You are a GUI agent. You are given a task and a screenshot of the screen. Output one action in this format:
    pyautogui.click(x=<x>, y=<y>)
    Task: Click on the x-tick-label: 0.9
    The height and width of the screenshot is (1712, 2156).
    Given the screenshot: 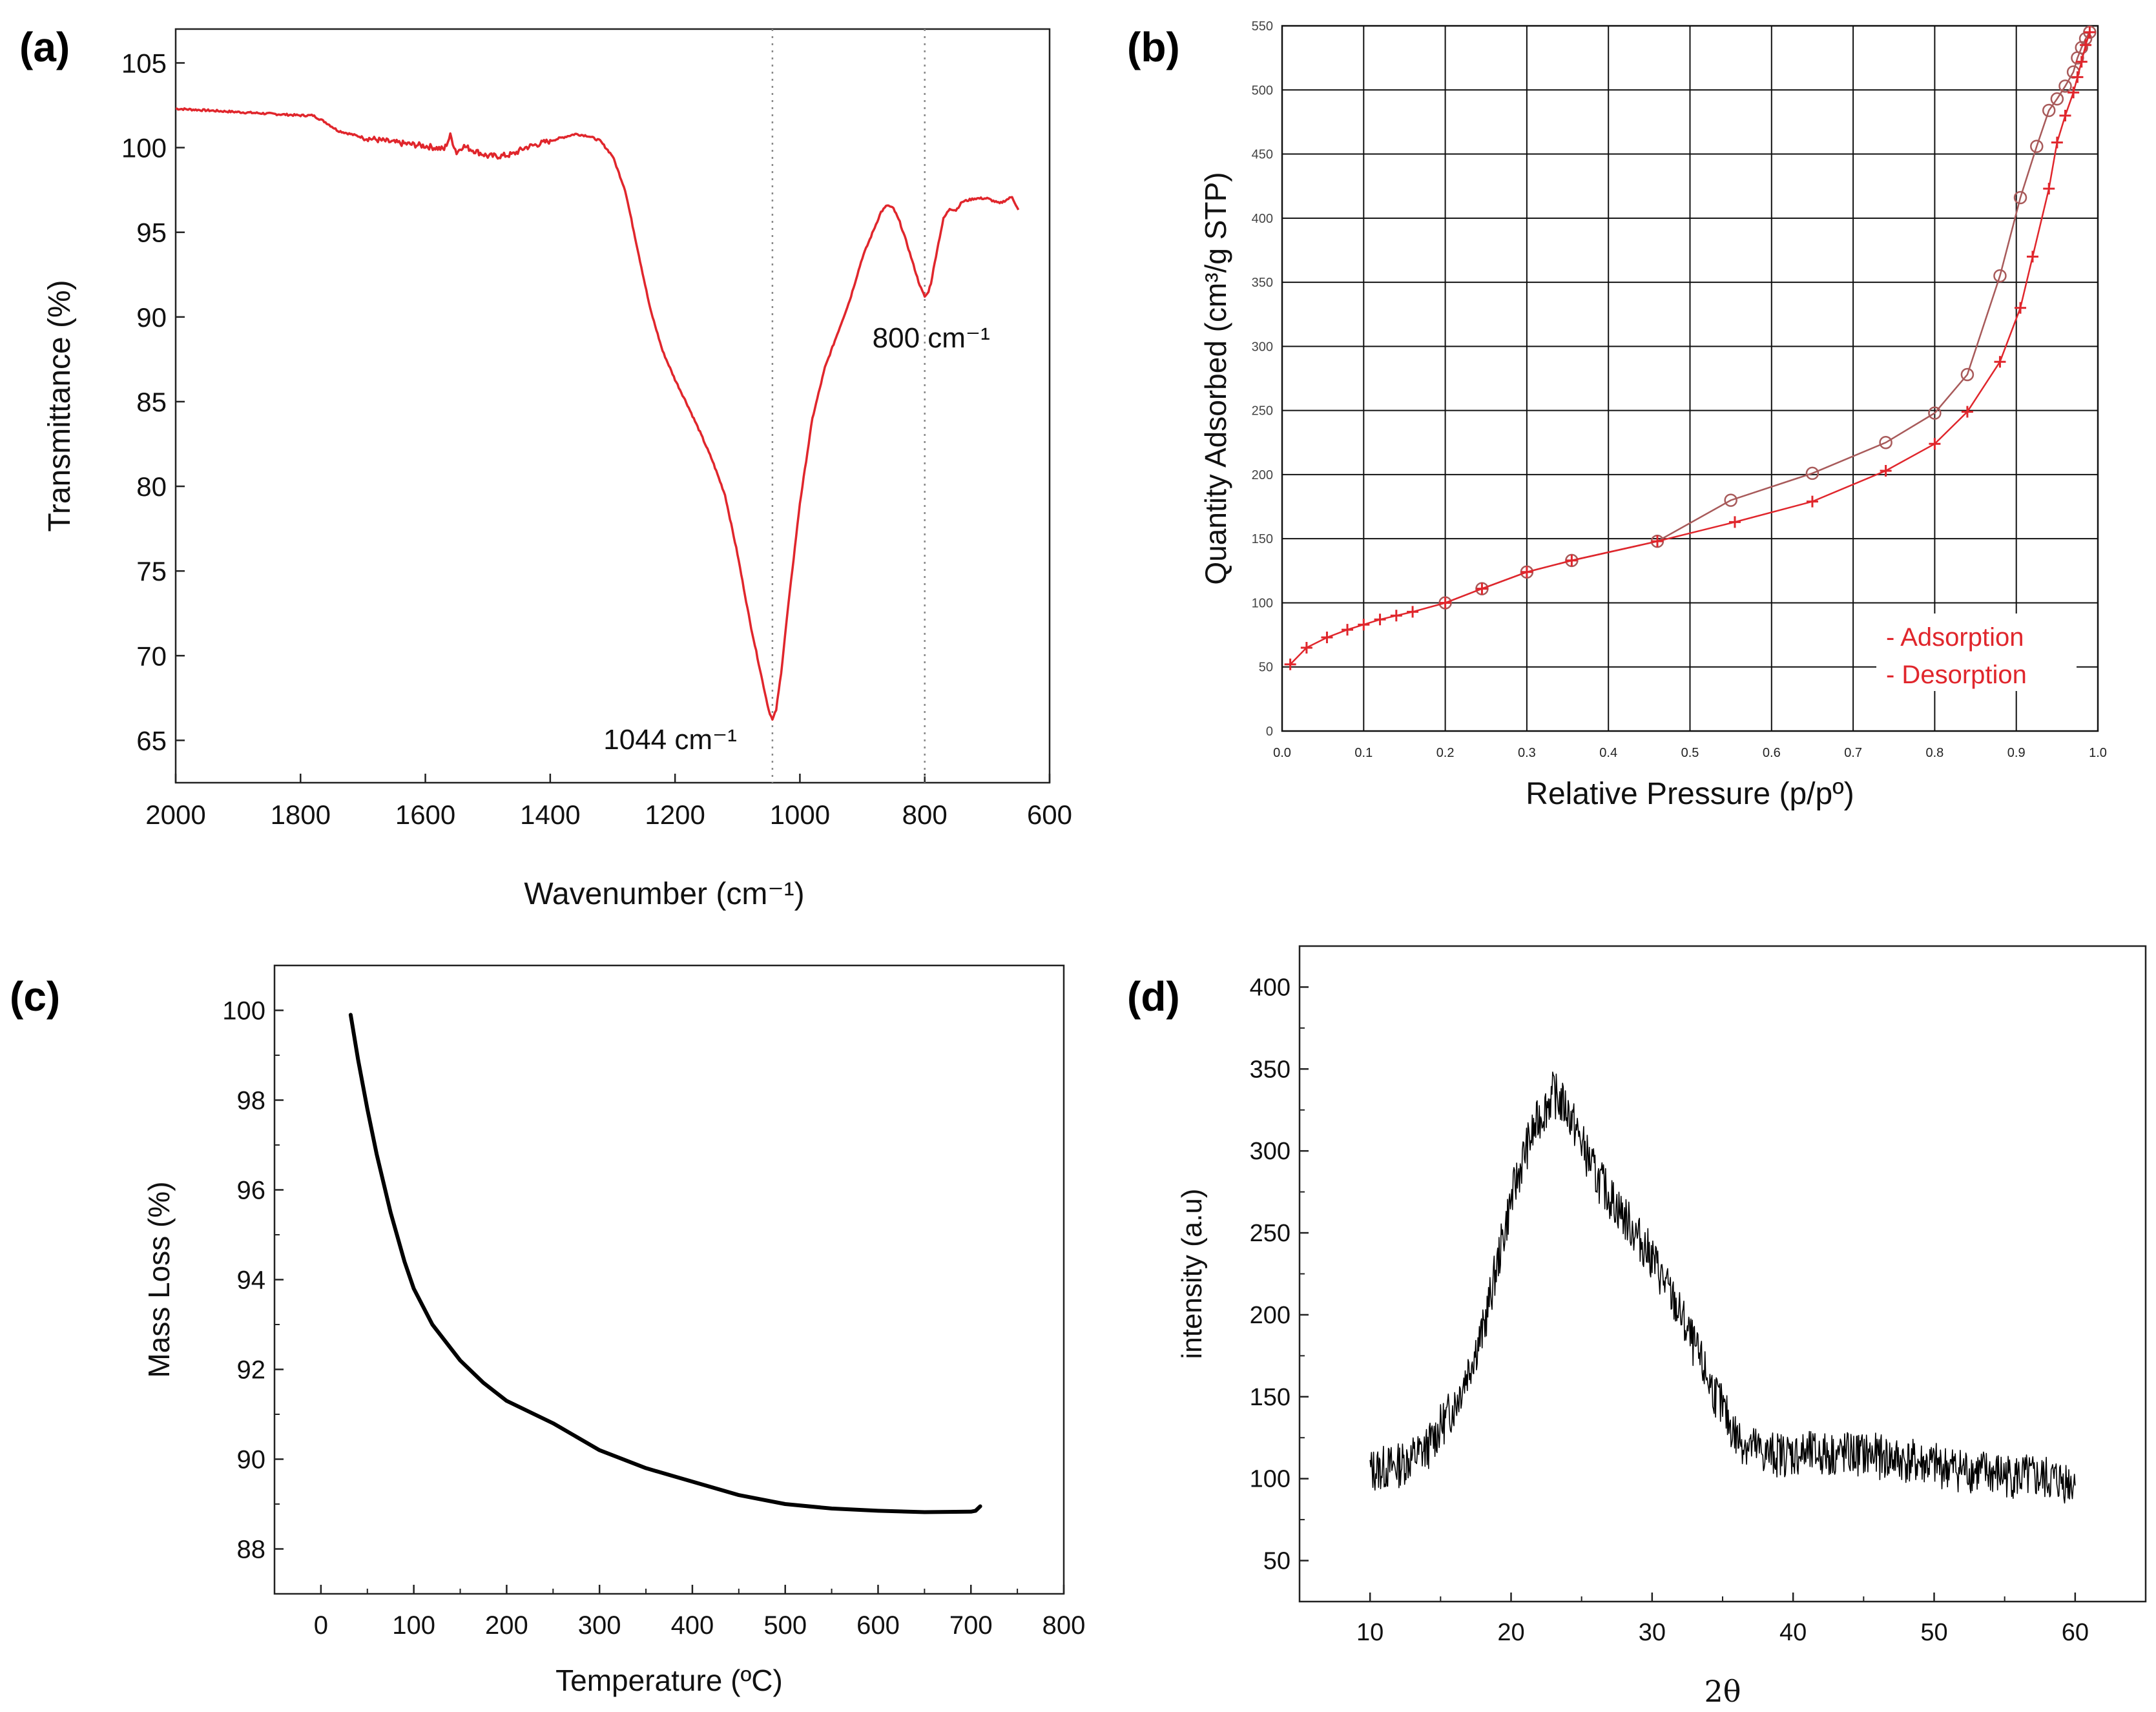 What is the action you would take?
    pyautogui.click(x=2016, y=753)
    